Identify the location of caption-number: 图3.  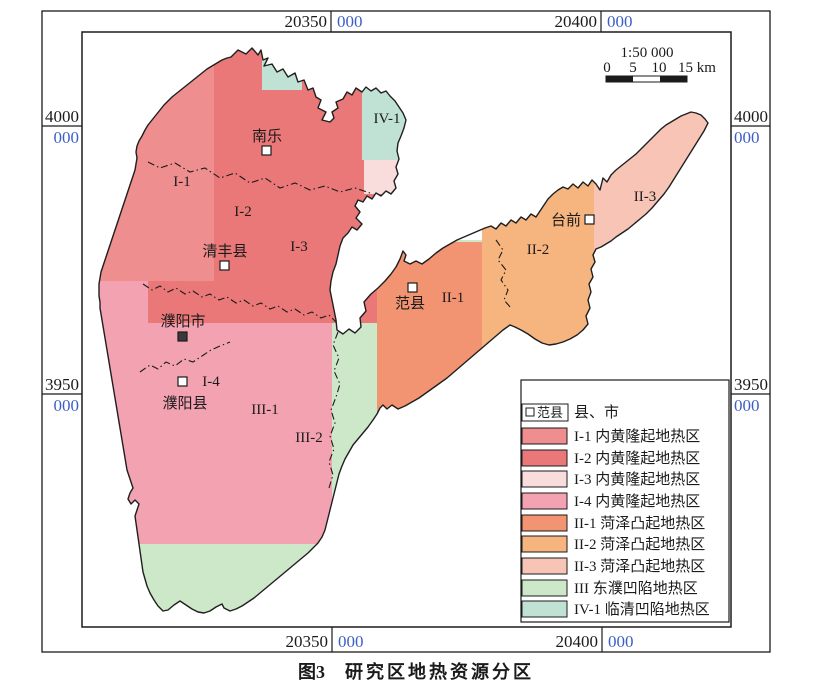
(311, 672).